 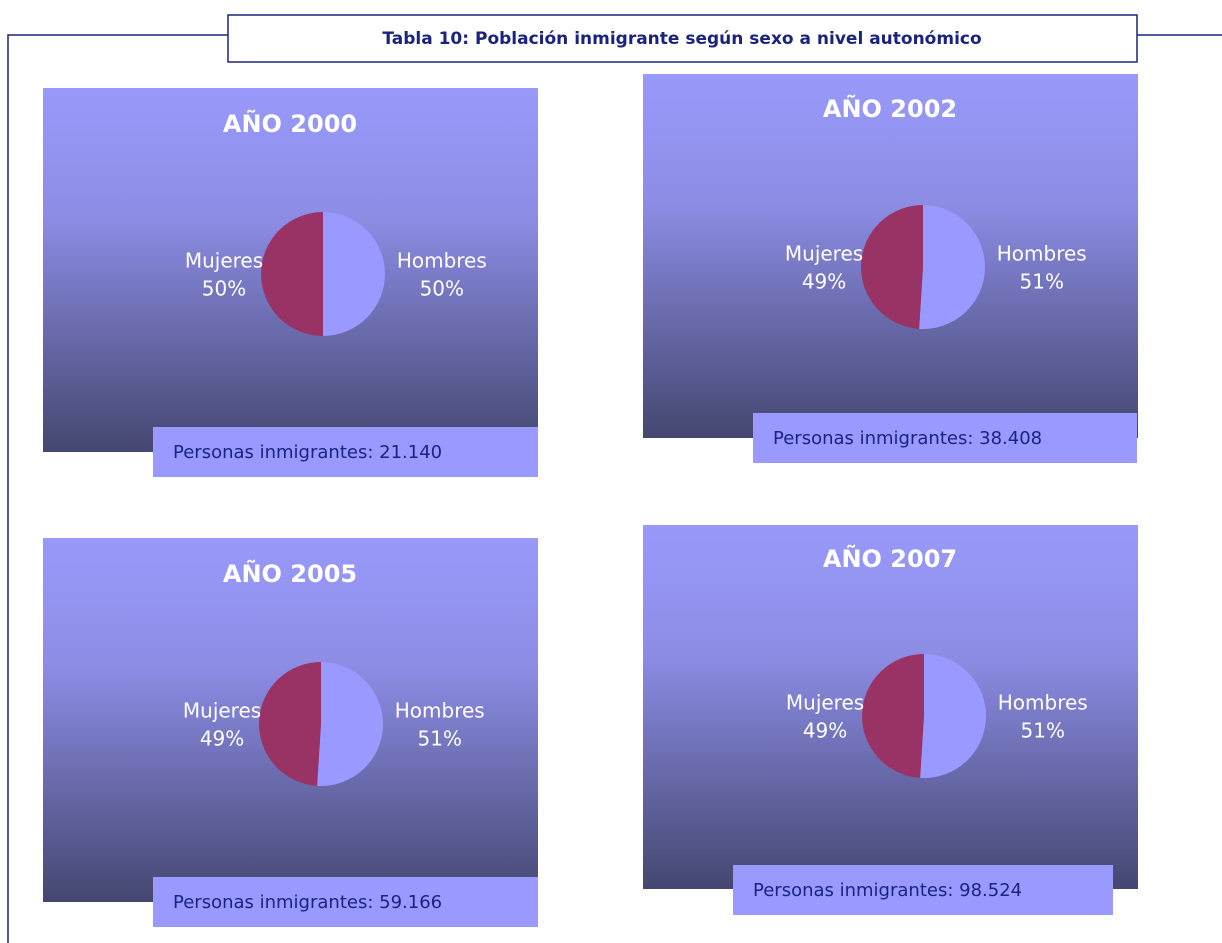 I want to click on title-box, so click(x=682, y=38).